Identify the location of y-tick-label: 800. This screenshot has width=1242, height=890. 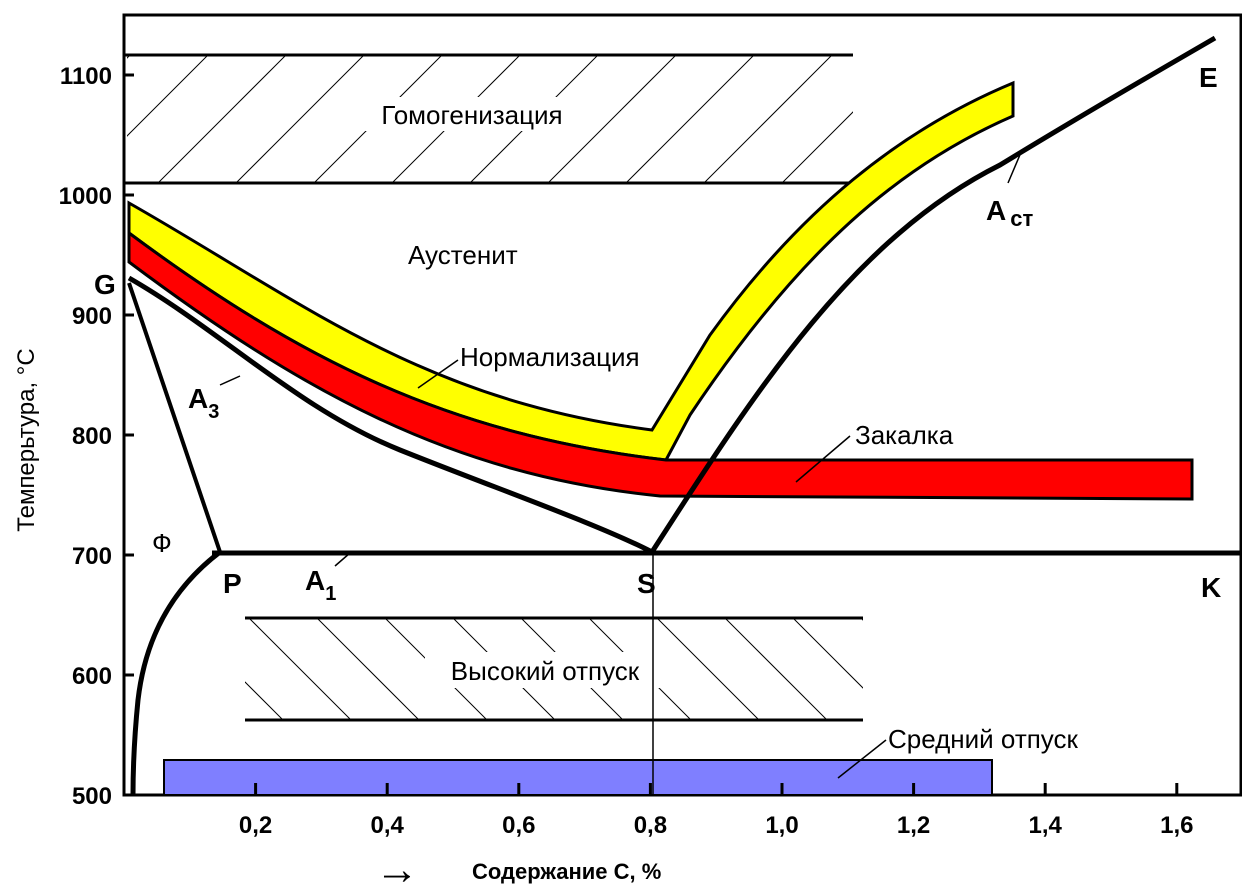
(92, 436).